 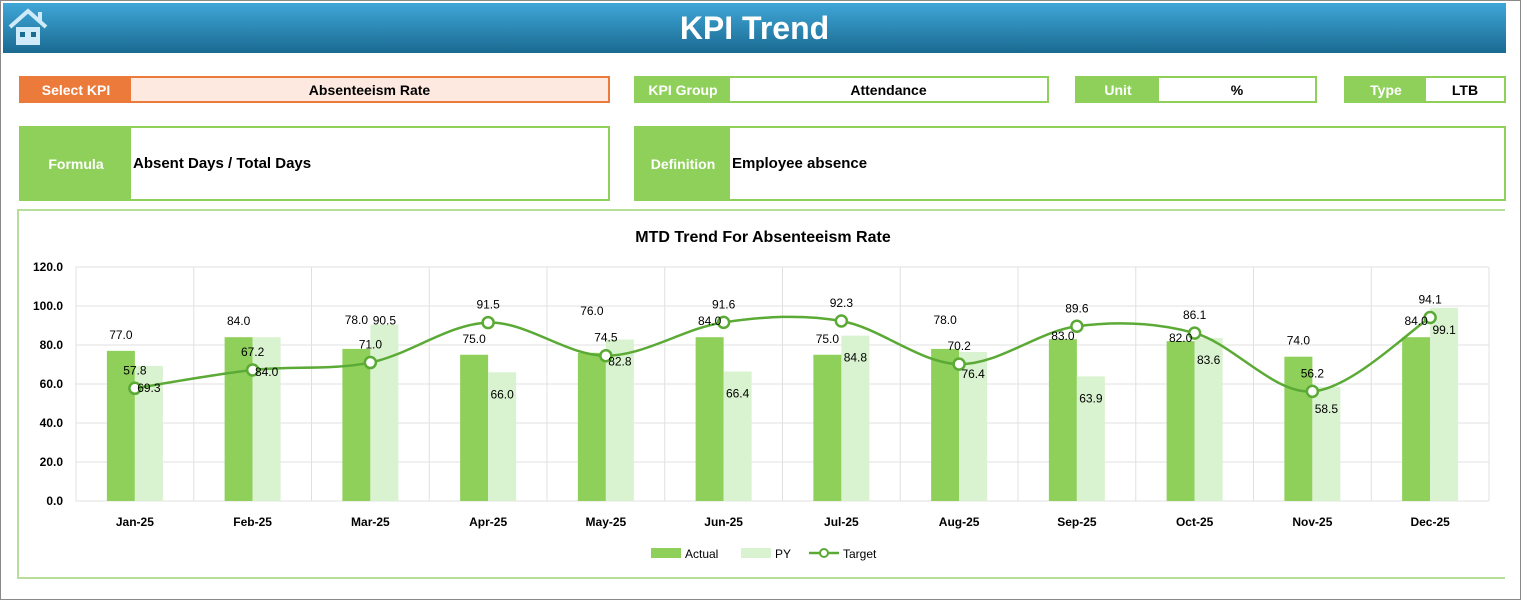 I want to click on target-data-label: 86.1, so click(x=1195, y=315).